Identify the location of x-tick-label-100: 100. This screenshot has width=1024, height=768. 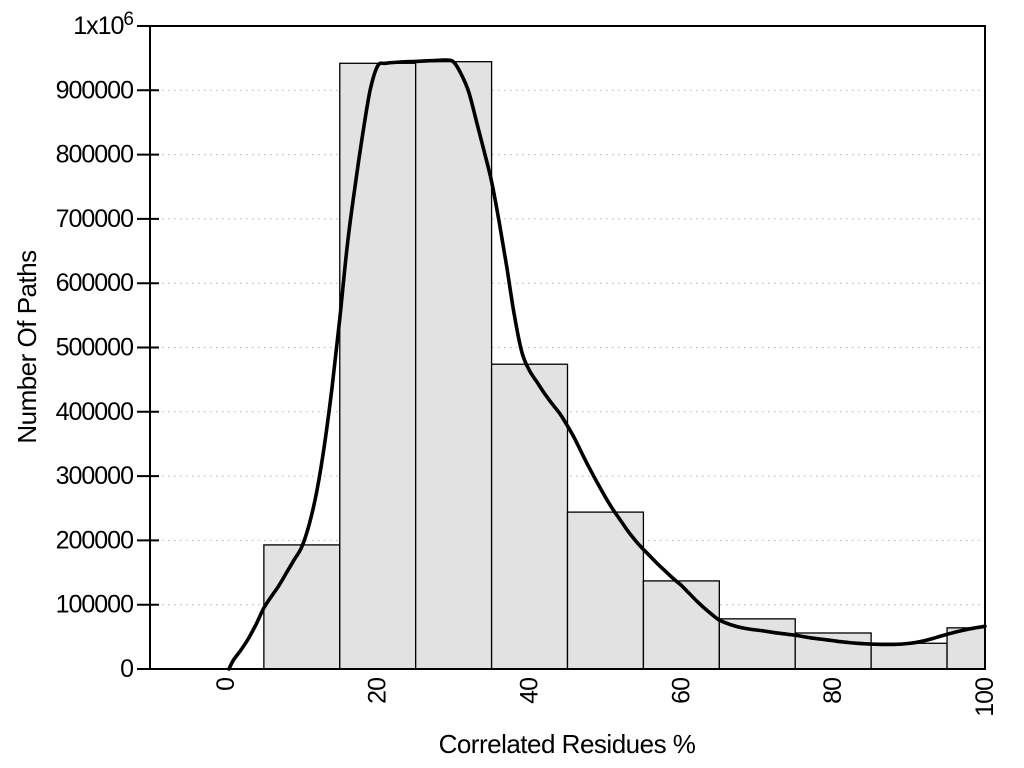
(985, 697).